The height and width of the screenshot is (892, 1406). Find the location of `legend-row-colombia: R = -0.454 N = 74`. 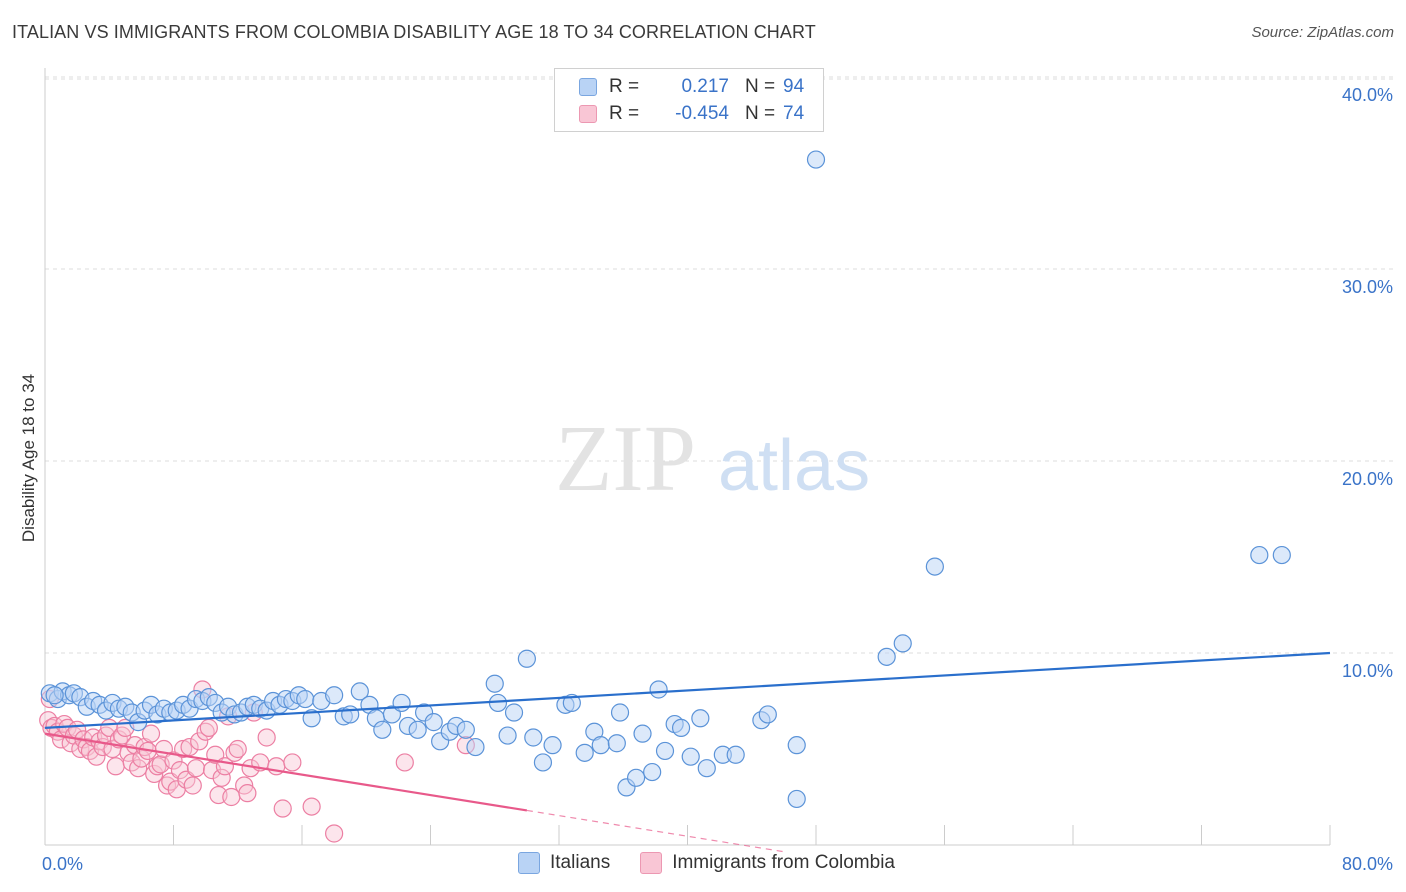

legend-row-colombia: R = -0.454 N = 74 is located at coordinates (691, 114).